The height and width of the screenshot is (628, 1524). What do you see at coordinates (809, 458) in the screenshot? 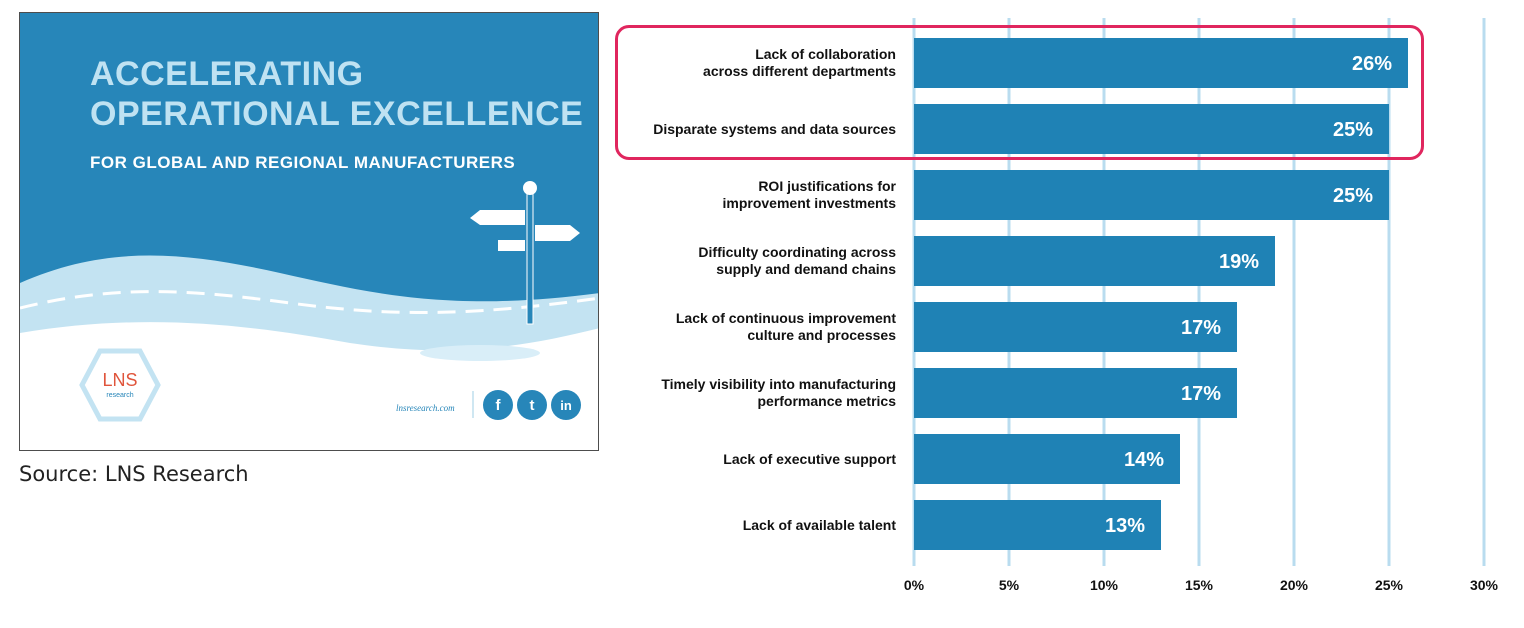
I see `category-label-line: Lack of executive support` at bounding box center [809, 458].